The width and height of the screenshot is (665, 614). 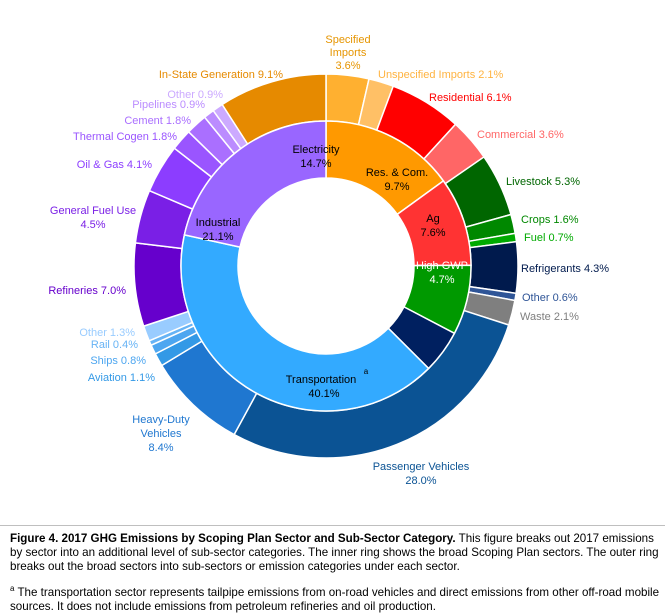 What do you see at coordinates (366, 371) in the screenshot?
I see `inner-footnote-mark: a` at bounding box center [366, 371].